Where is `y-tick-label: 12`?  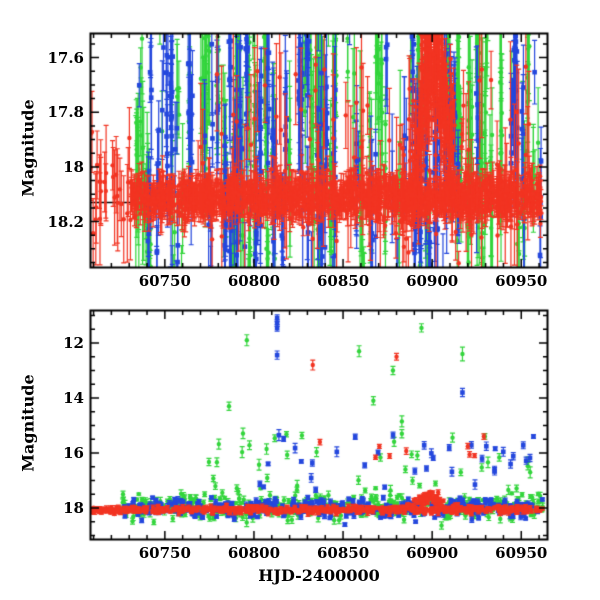
y-tick-label: 12 is located at coordinates (73, 343).